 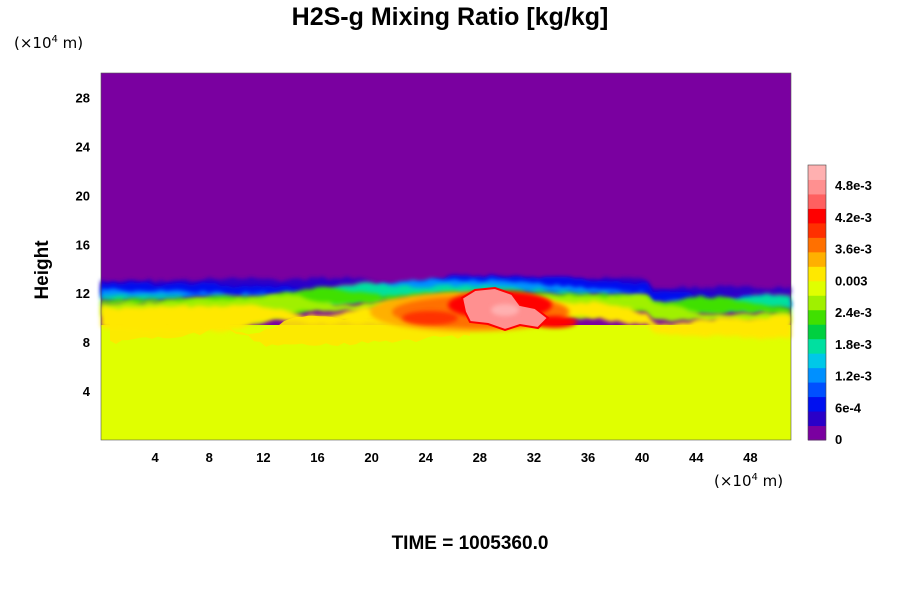 What do you see at coordinates (534, 457) in the screenshot?
I see `x-tick-label: 32` at bounding box center [534, 457].